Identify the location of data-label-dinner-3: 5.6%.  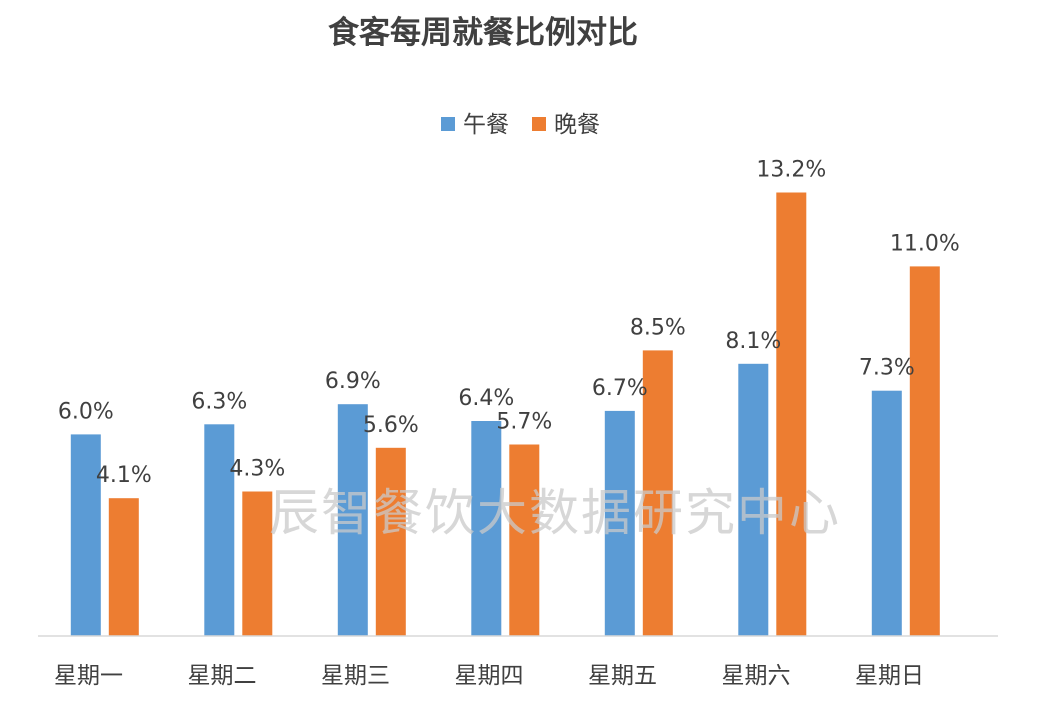
(391, 425).